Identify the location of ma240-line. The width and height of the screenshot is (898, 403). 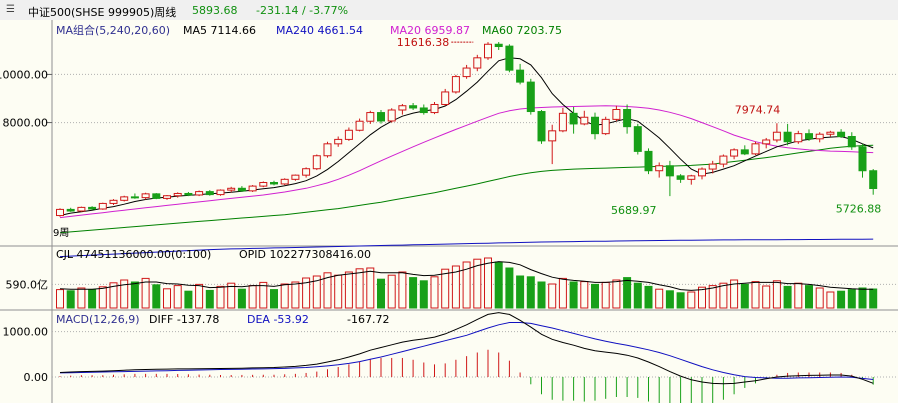
(466, 248).